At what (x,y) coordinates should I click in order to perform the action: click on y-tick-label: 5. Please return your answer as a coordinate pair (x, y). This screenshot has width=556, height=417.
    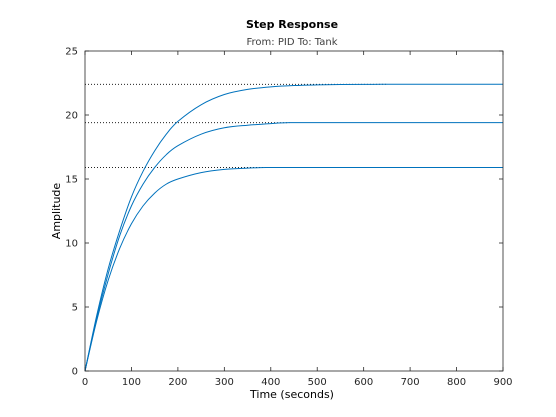
    Looking at the image, I should click on (75, 308).